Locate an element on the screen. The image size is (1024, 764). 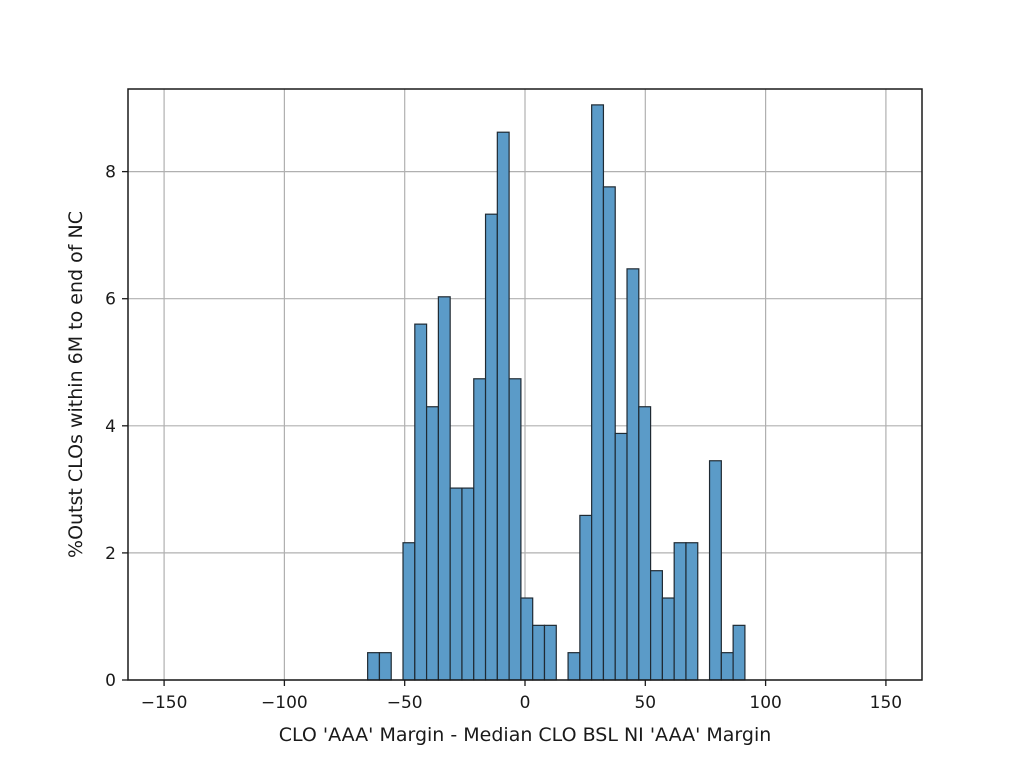
y-axis-label: %Outst CLOs within 6M to end of NC is located at coordinates (76, 384).